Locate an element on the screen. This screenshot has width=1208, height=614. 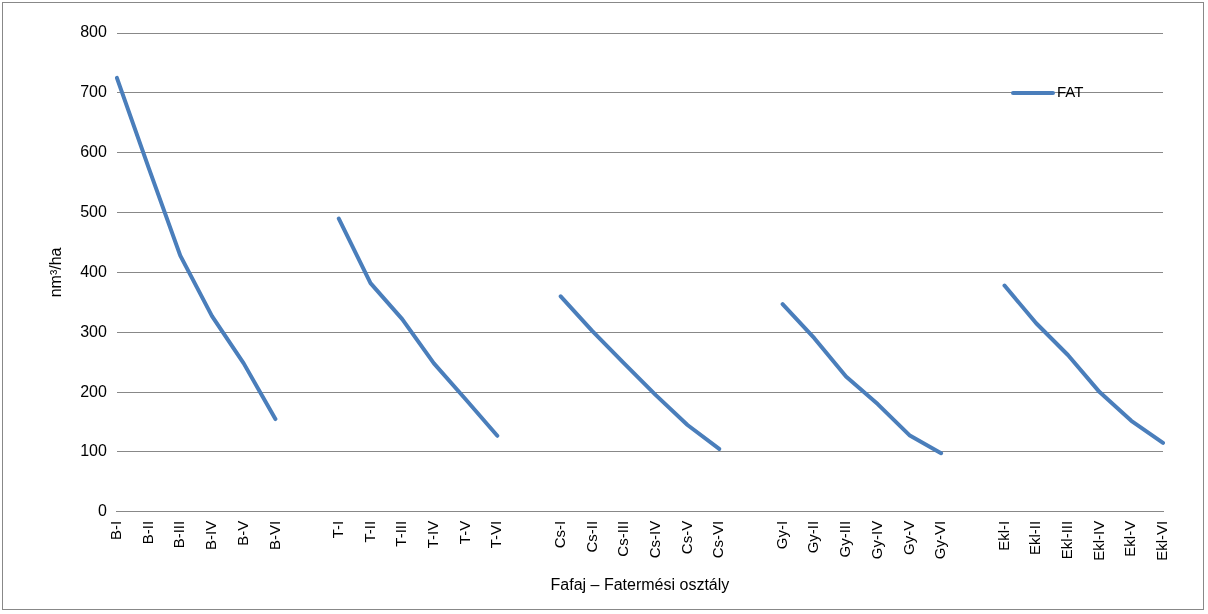
y-axis-title: nm³/ha is located at coordinates (56, 272).